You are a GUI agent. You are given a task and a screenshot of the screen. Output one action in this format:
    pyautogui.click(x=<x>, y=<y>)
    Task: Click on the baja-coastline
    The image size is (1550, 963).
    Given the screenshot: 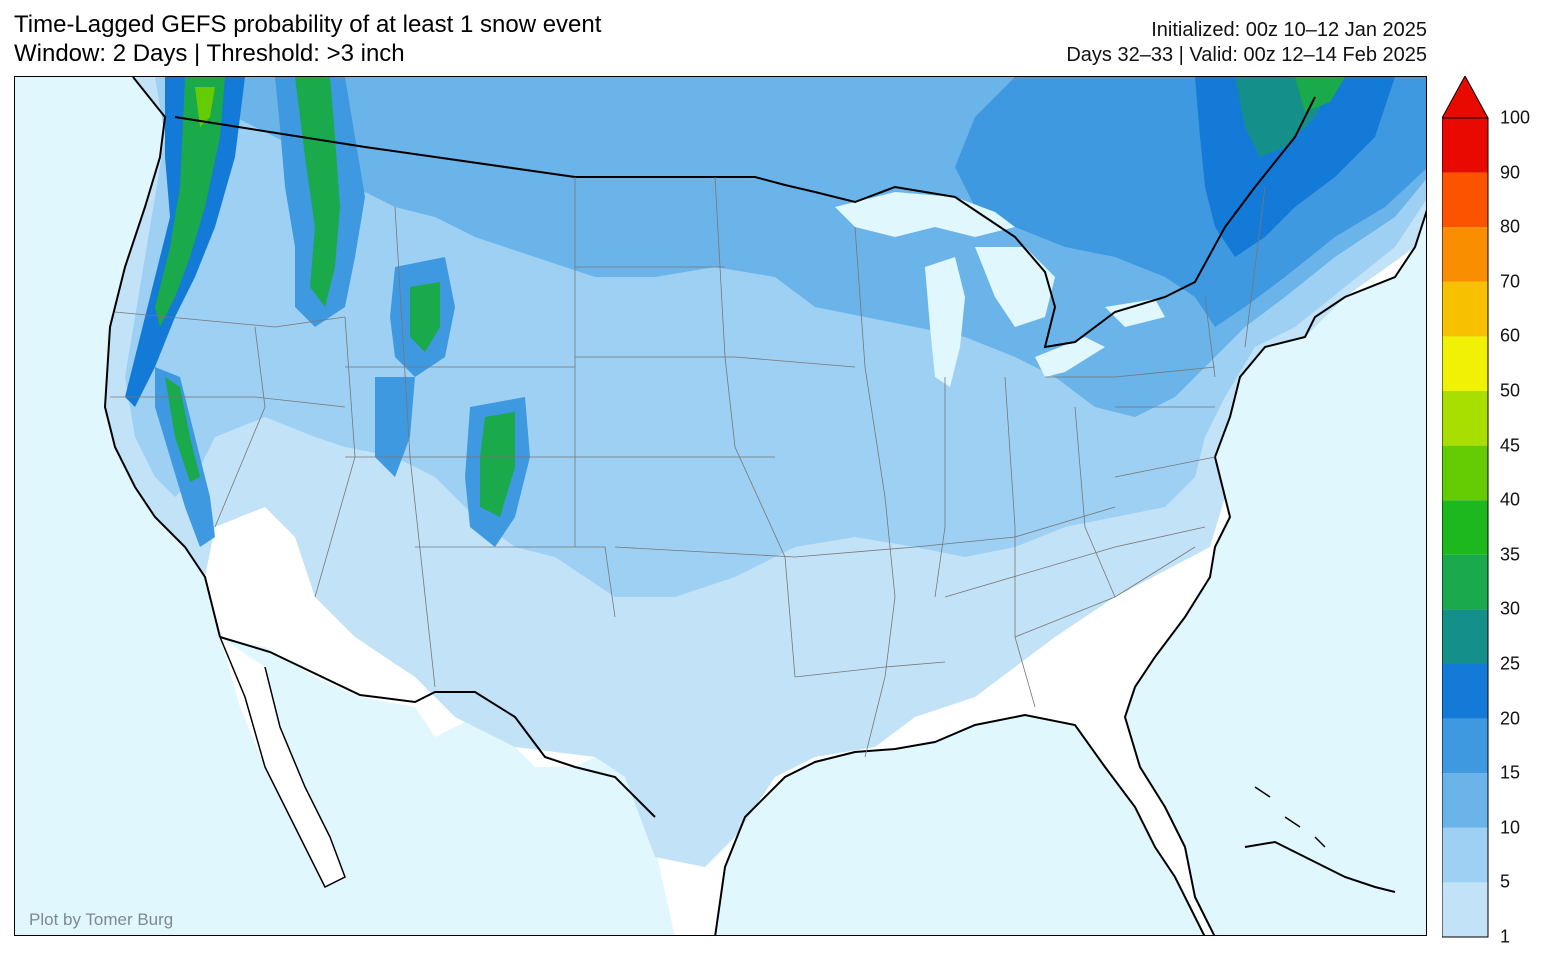 What is the action you would take?
    pyautogui.click(x=282, y=762)
    